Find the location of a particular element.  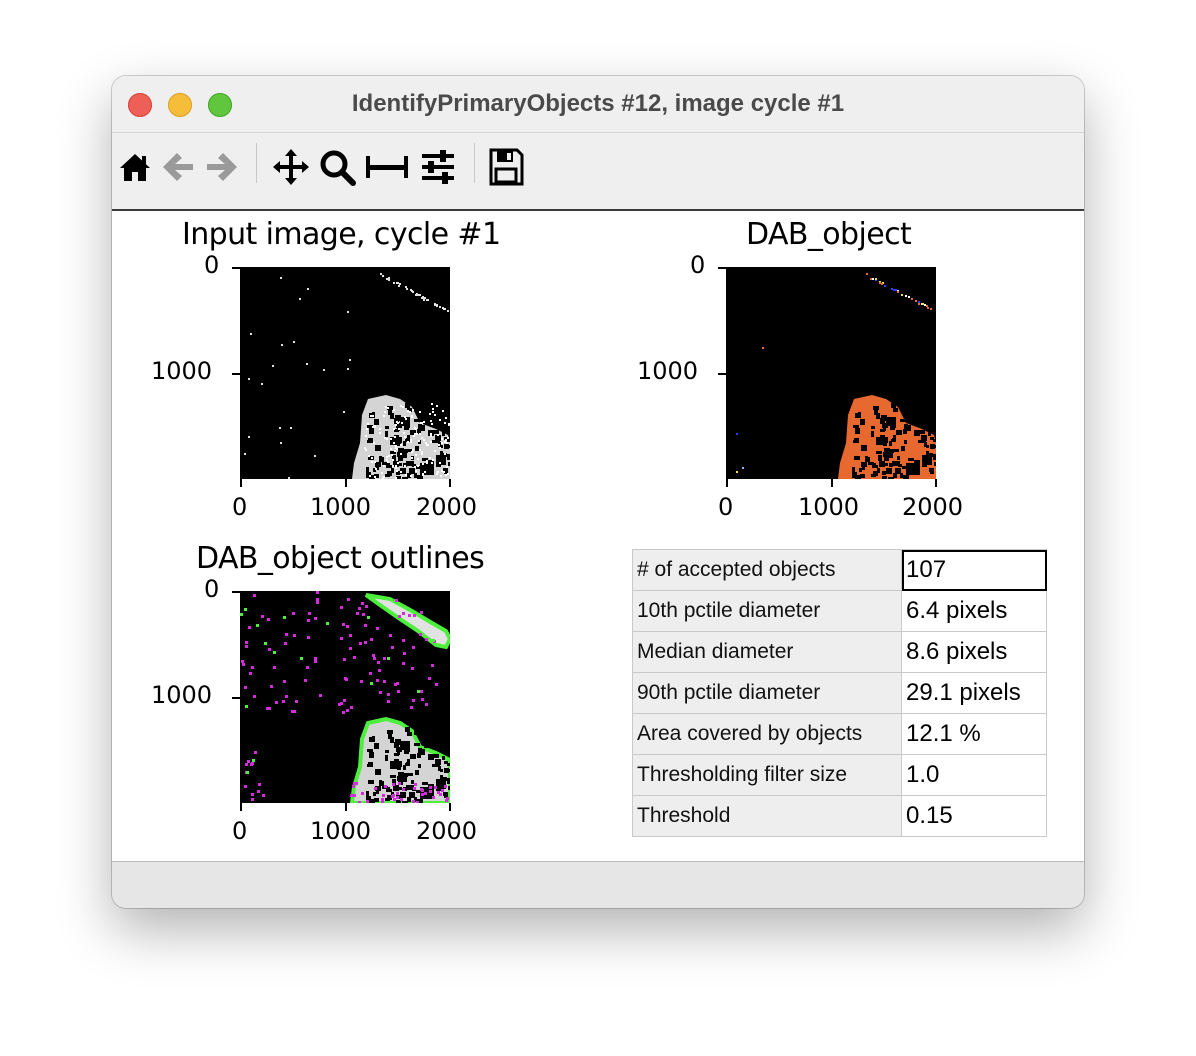

input-ytick-mark is located at coordinates (236, 268).